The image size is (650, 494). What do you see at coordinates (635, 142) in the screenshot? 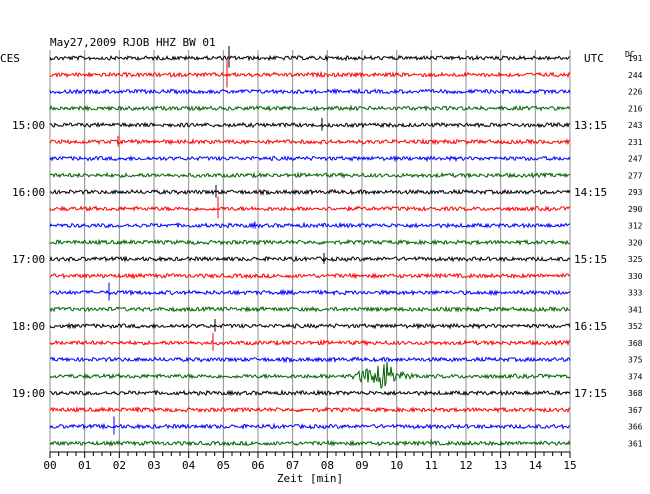
I see `dc-value-row-5: 231` at bounding box center [635, 142].